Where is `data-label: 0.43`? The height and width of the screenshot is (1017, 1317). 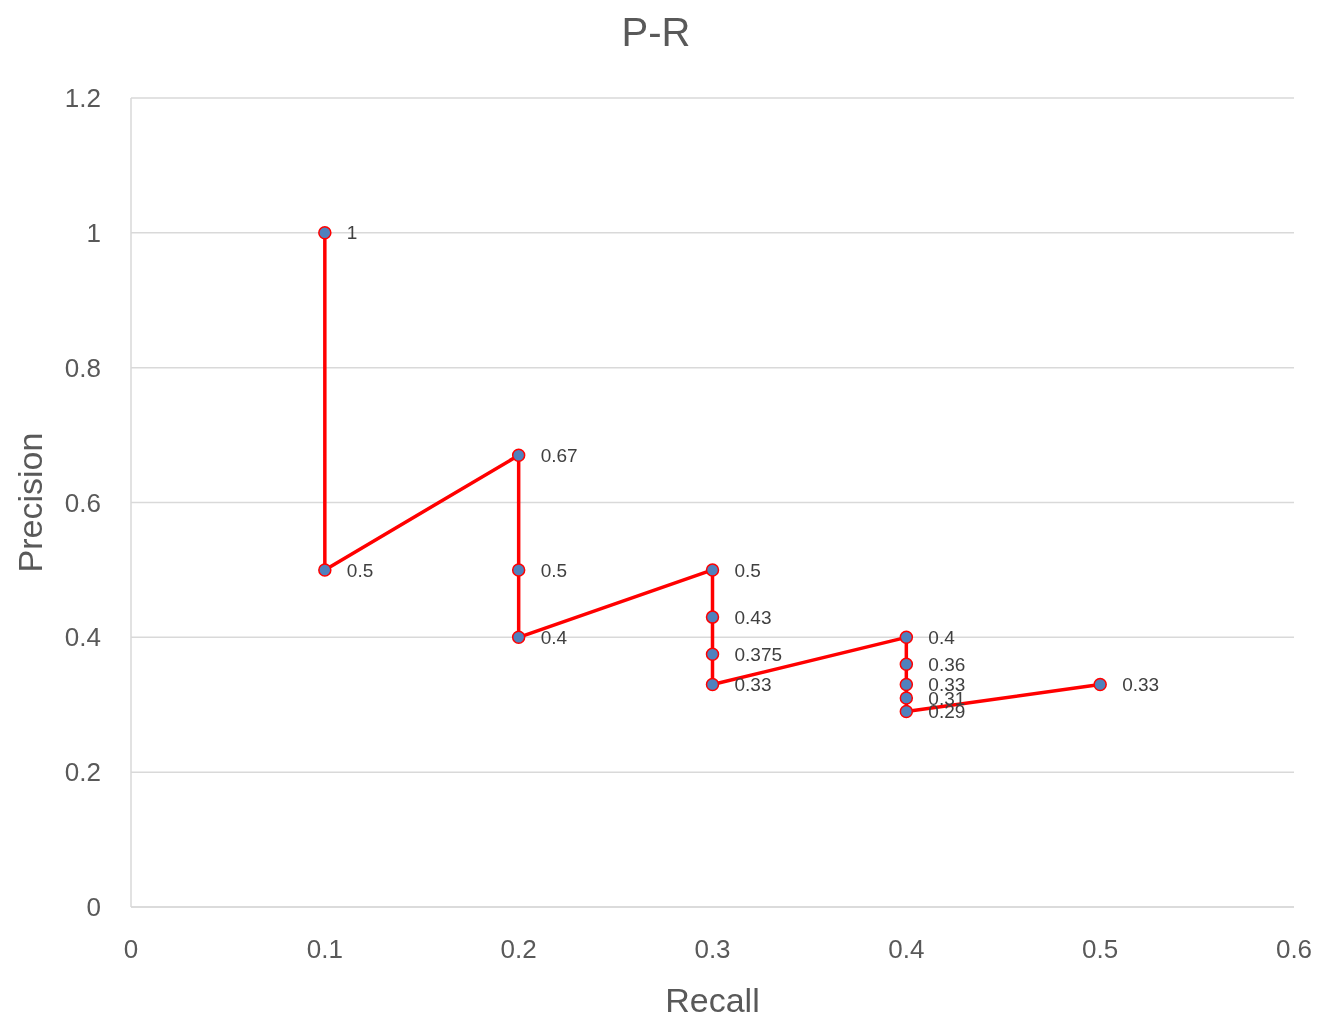 data-label: 0.43 is located at coordinates (753, 617).